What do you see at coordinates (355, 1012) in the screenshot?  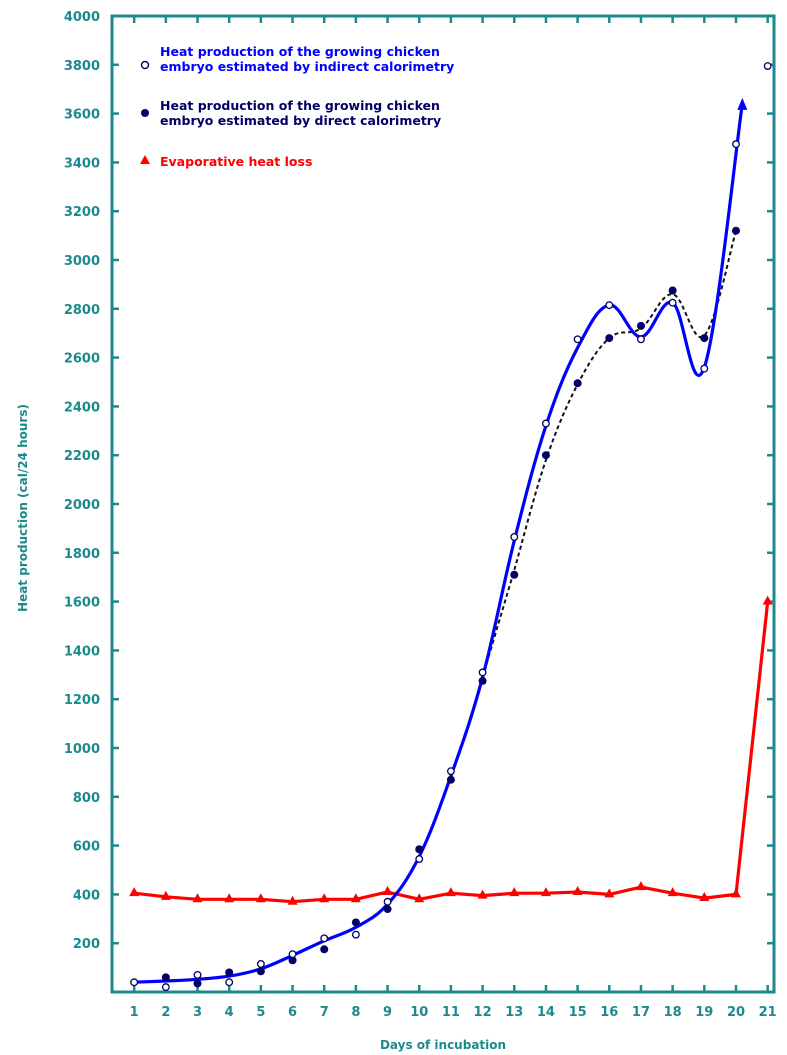 I see `x-tick-label: 8` at bounding box center [355, 1012].